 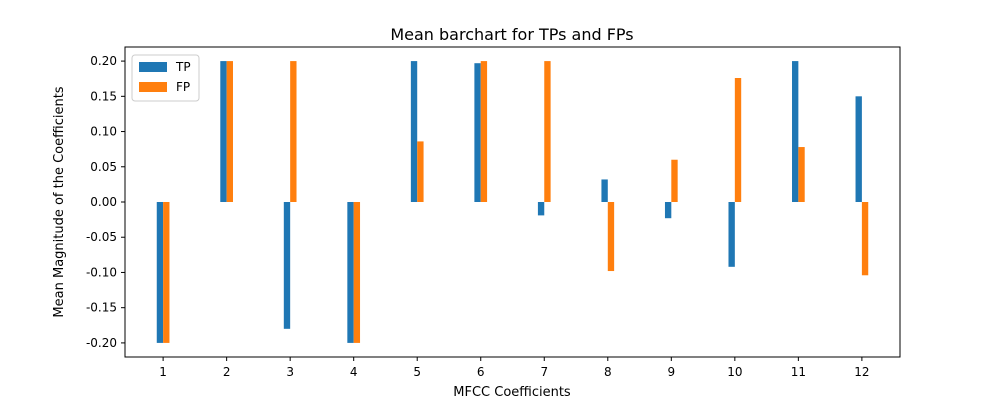 I want to click on x-tick-label: 9, so click(x=671, y=372).